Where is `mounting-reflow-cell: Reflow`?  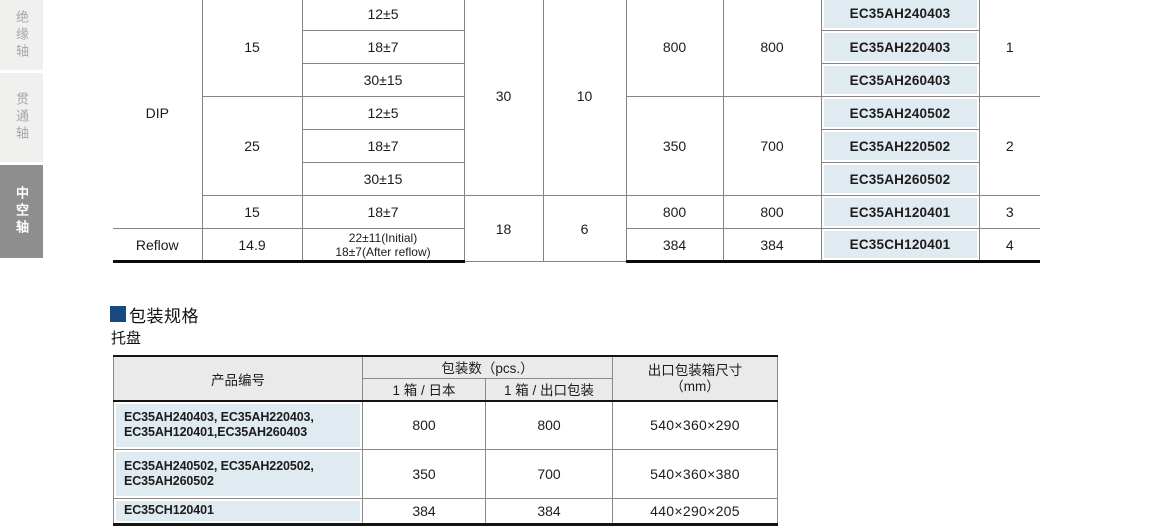 mounting-reflow-cell: Reflow is located at coordinates (158, 245).